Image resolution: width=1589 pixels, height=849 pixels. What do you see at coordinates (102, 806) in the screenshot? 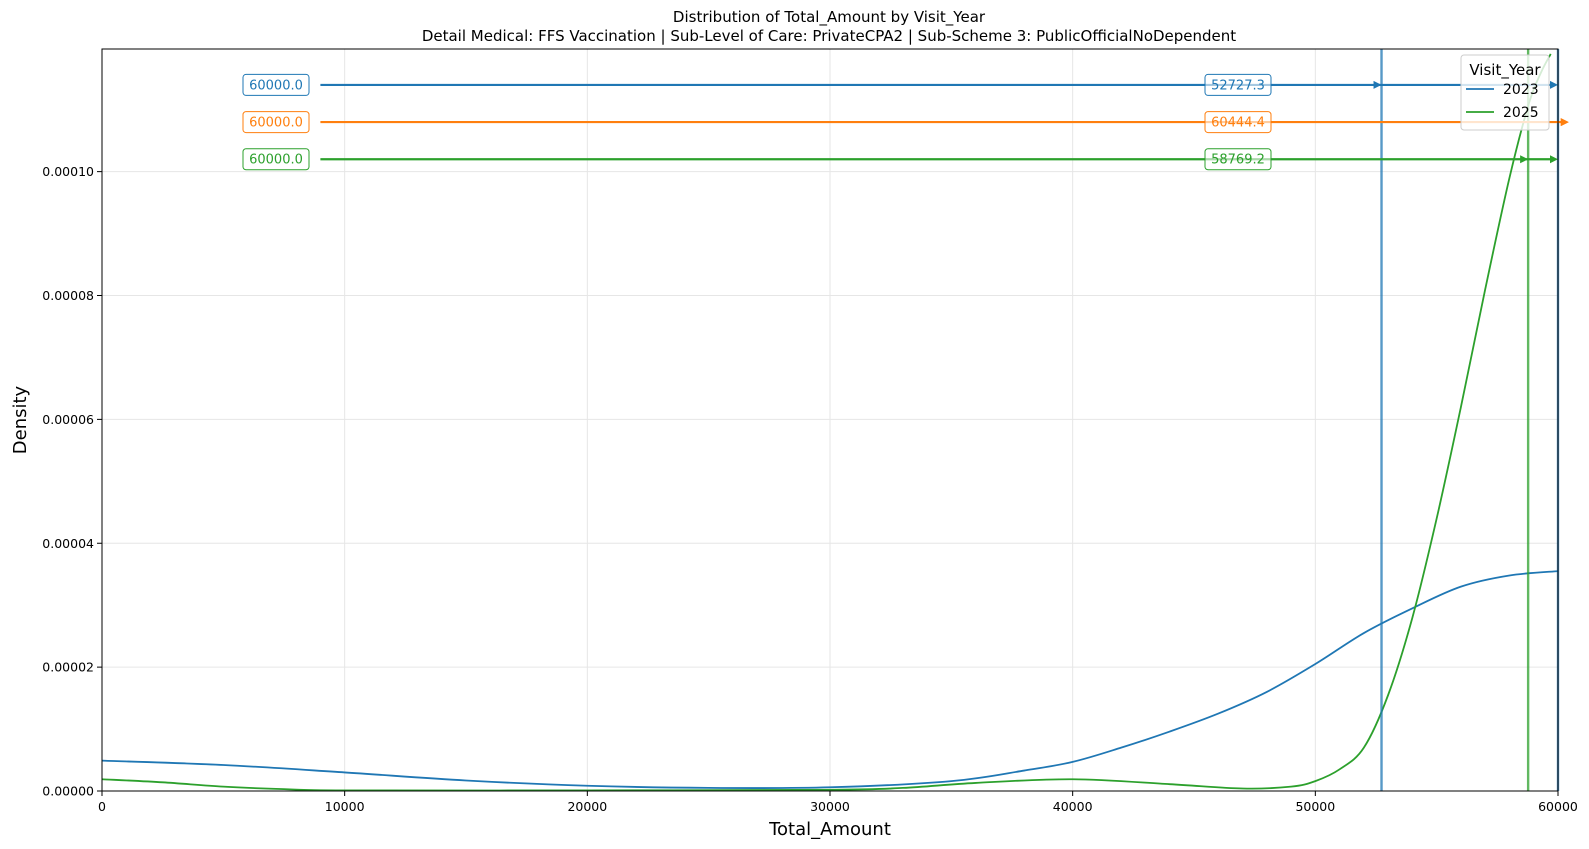
I see `x-tick-label: 0` at bounding box center [102, 806].